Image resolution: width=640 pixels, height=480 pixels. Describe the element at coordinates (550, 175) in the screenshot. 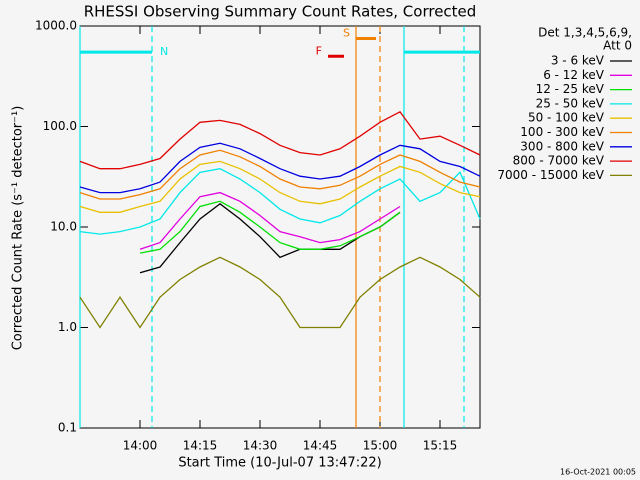

I see `legend-label: 7000 - 15000 keV` at that location.